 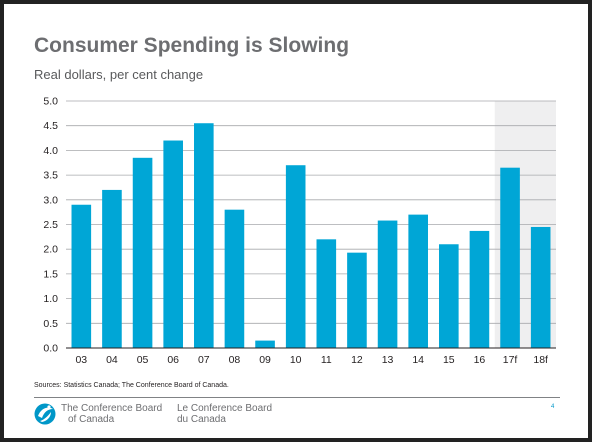 What do you see at coordinates (235, 360) in the screenshot?
I see `x-tick-label: 08` at bounding box center [235, 360].